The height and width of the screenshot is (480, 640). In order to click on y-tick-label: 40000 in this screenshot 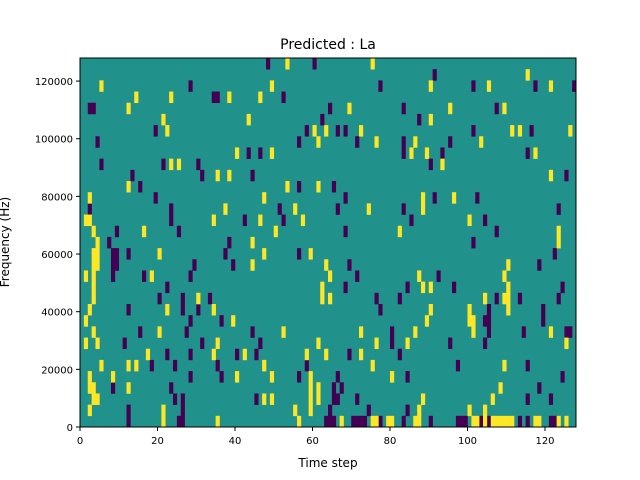, I will do `click(57, 313)`.